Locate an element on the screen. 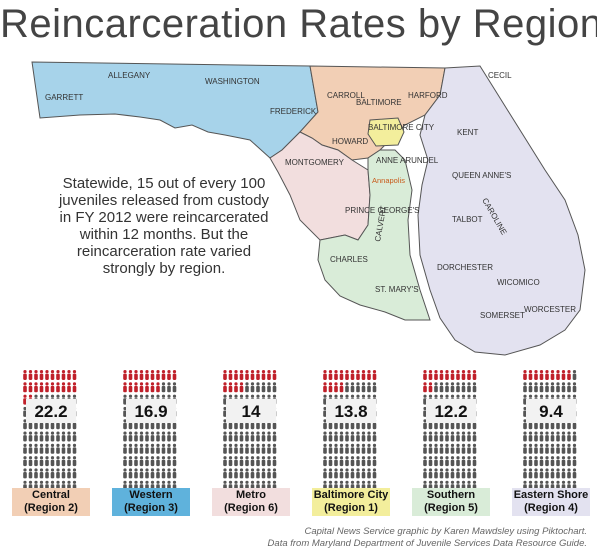 The height and width of the screenshot is (556, 597). county-label: SOMERSET is located at coordinates (502, 315).